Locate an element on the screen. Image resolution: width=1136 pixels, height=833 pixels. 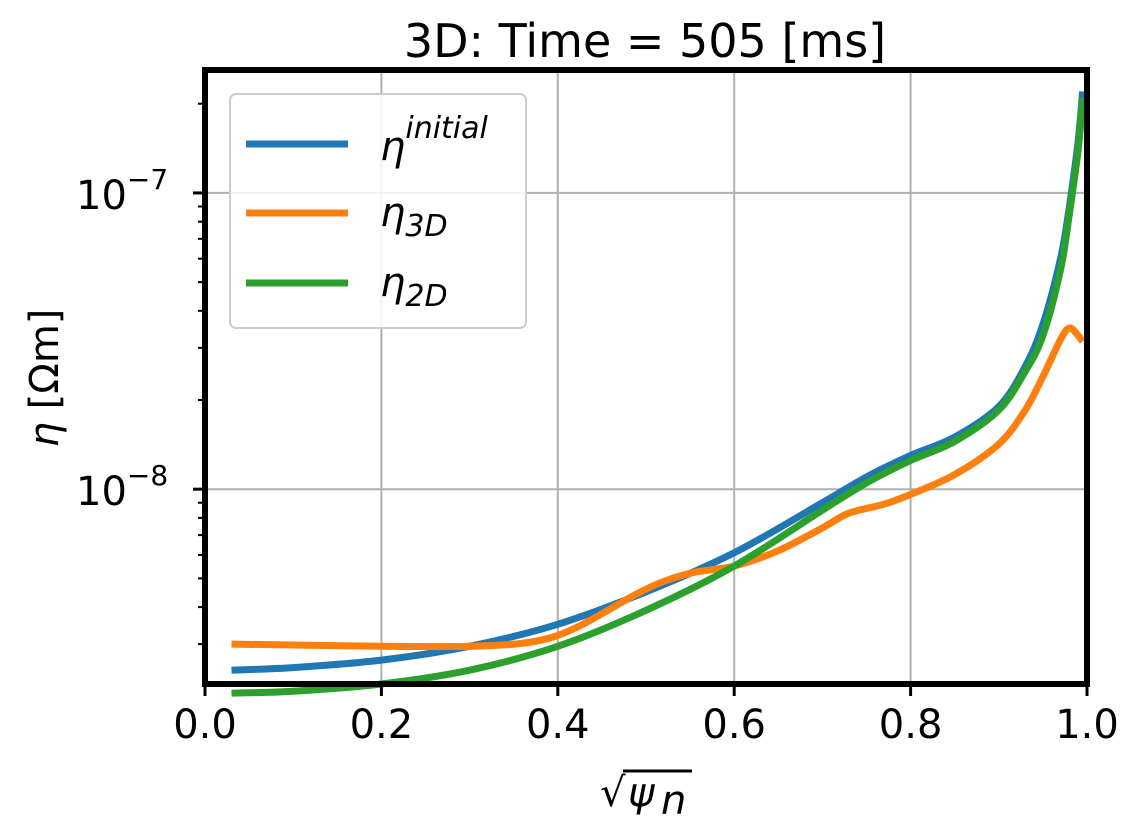
y-tick-label-exponent: −7 is located at coordinates (147, 179).